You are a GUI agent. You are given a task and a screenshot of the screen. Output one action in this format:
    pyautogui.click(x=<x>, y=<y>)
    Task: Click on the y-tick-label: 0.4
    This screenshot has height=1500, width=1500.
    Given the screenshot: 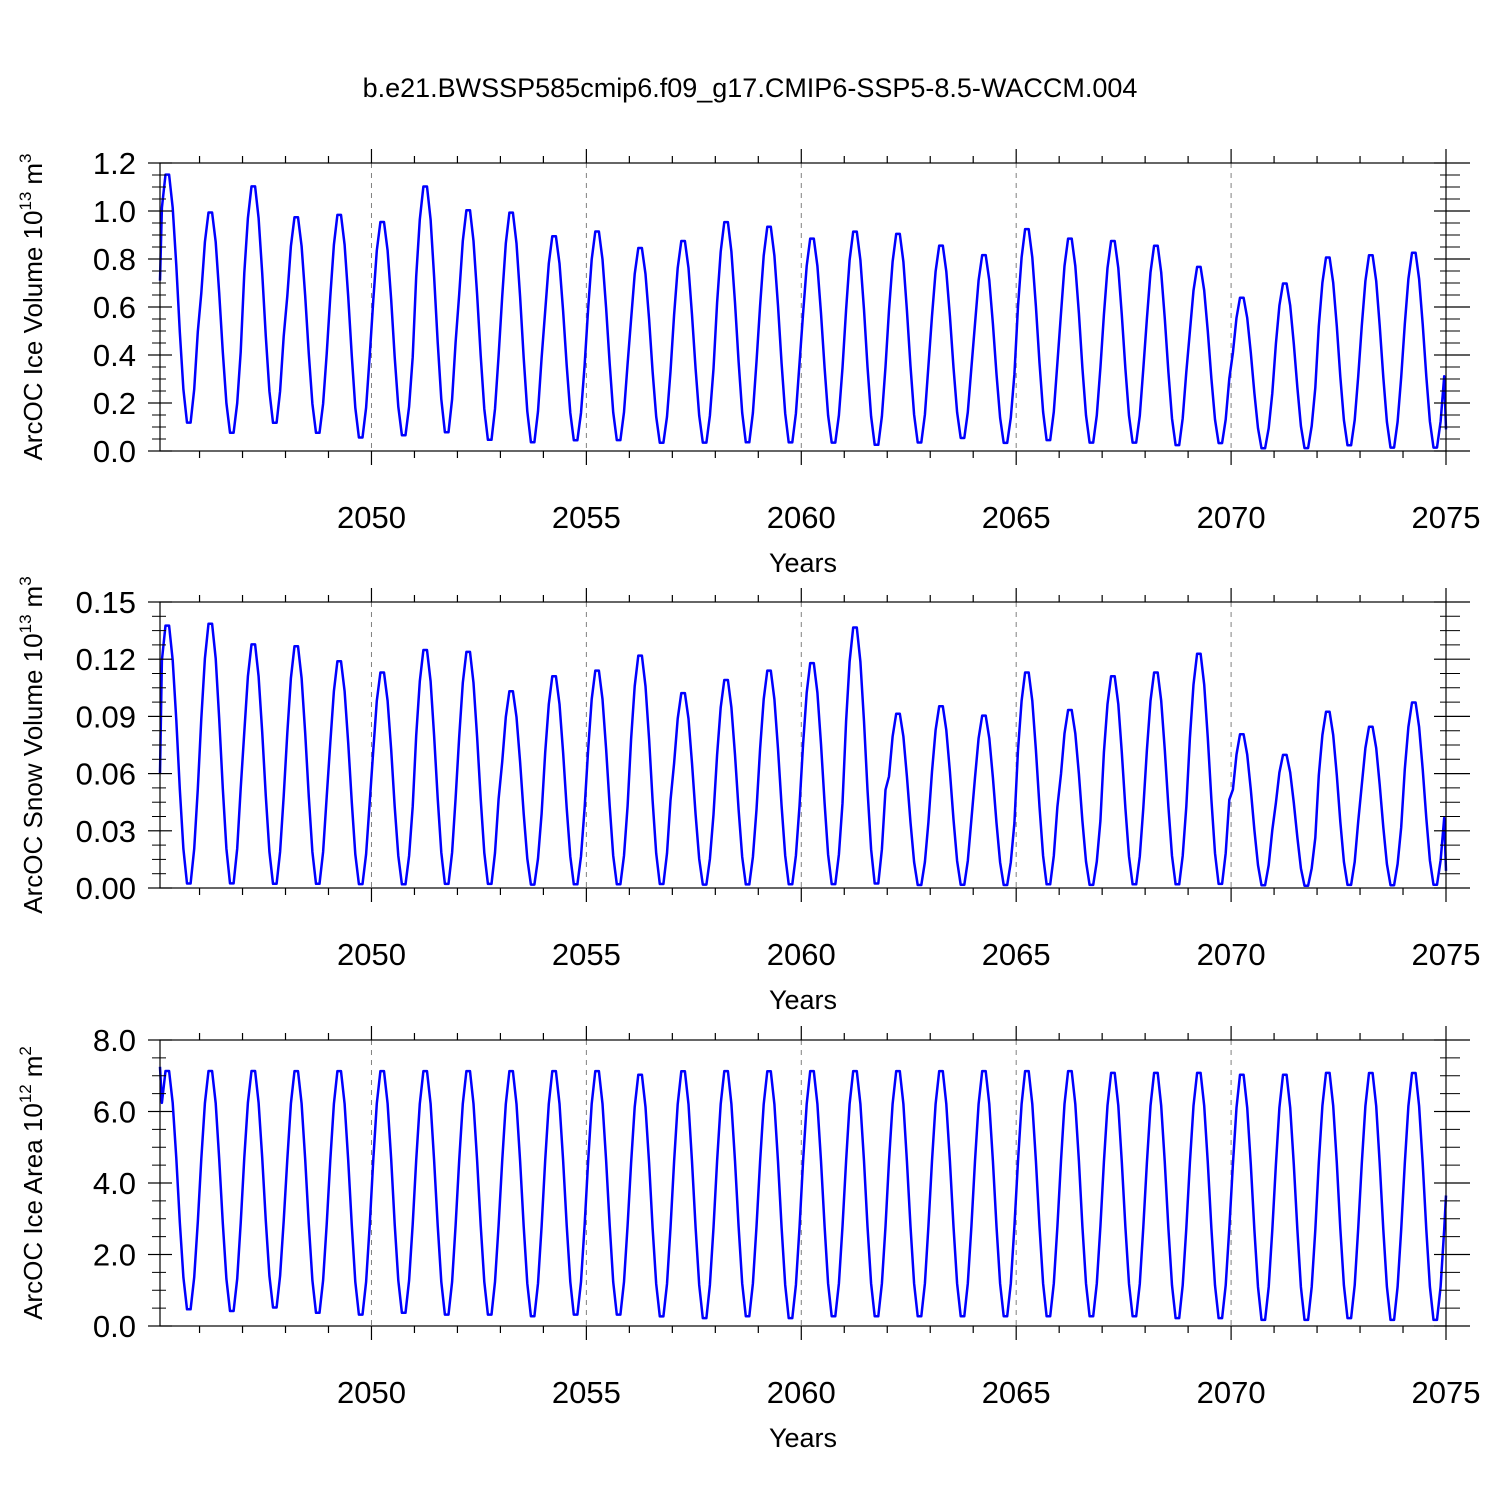 What is the action you would take?
    pyautogui.click(x=114, y=355)
    